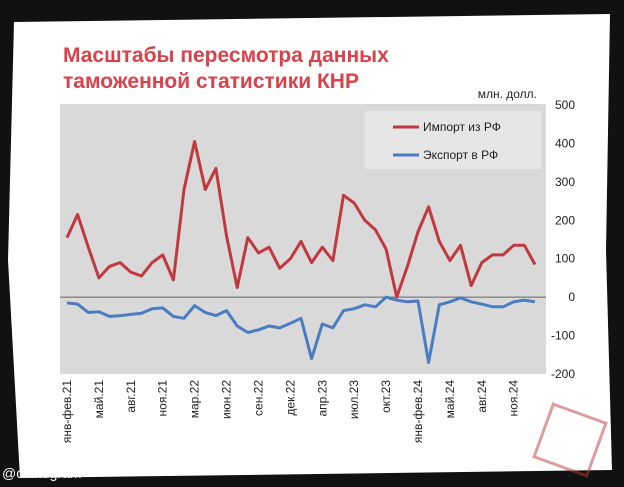 The image size is (624, 487). I want to click on stamp, so click(570, 440).